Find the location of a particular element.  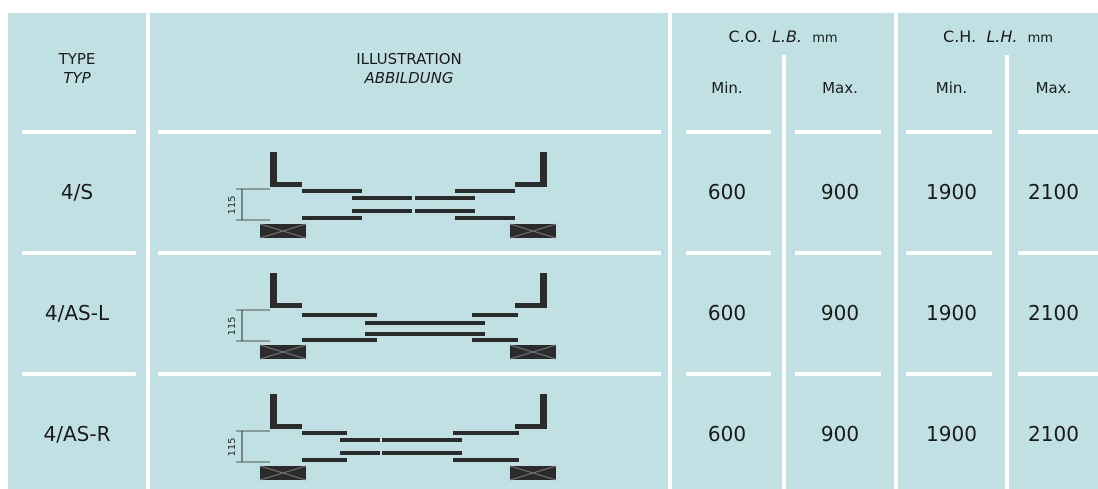

co-max-header: Max. is located at coordinates (840, 88).